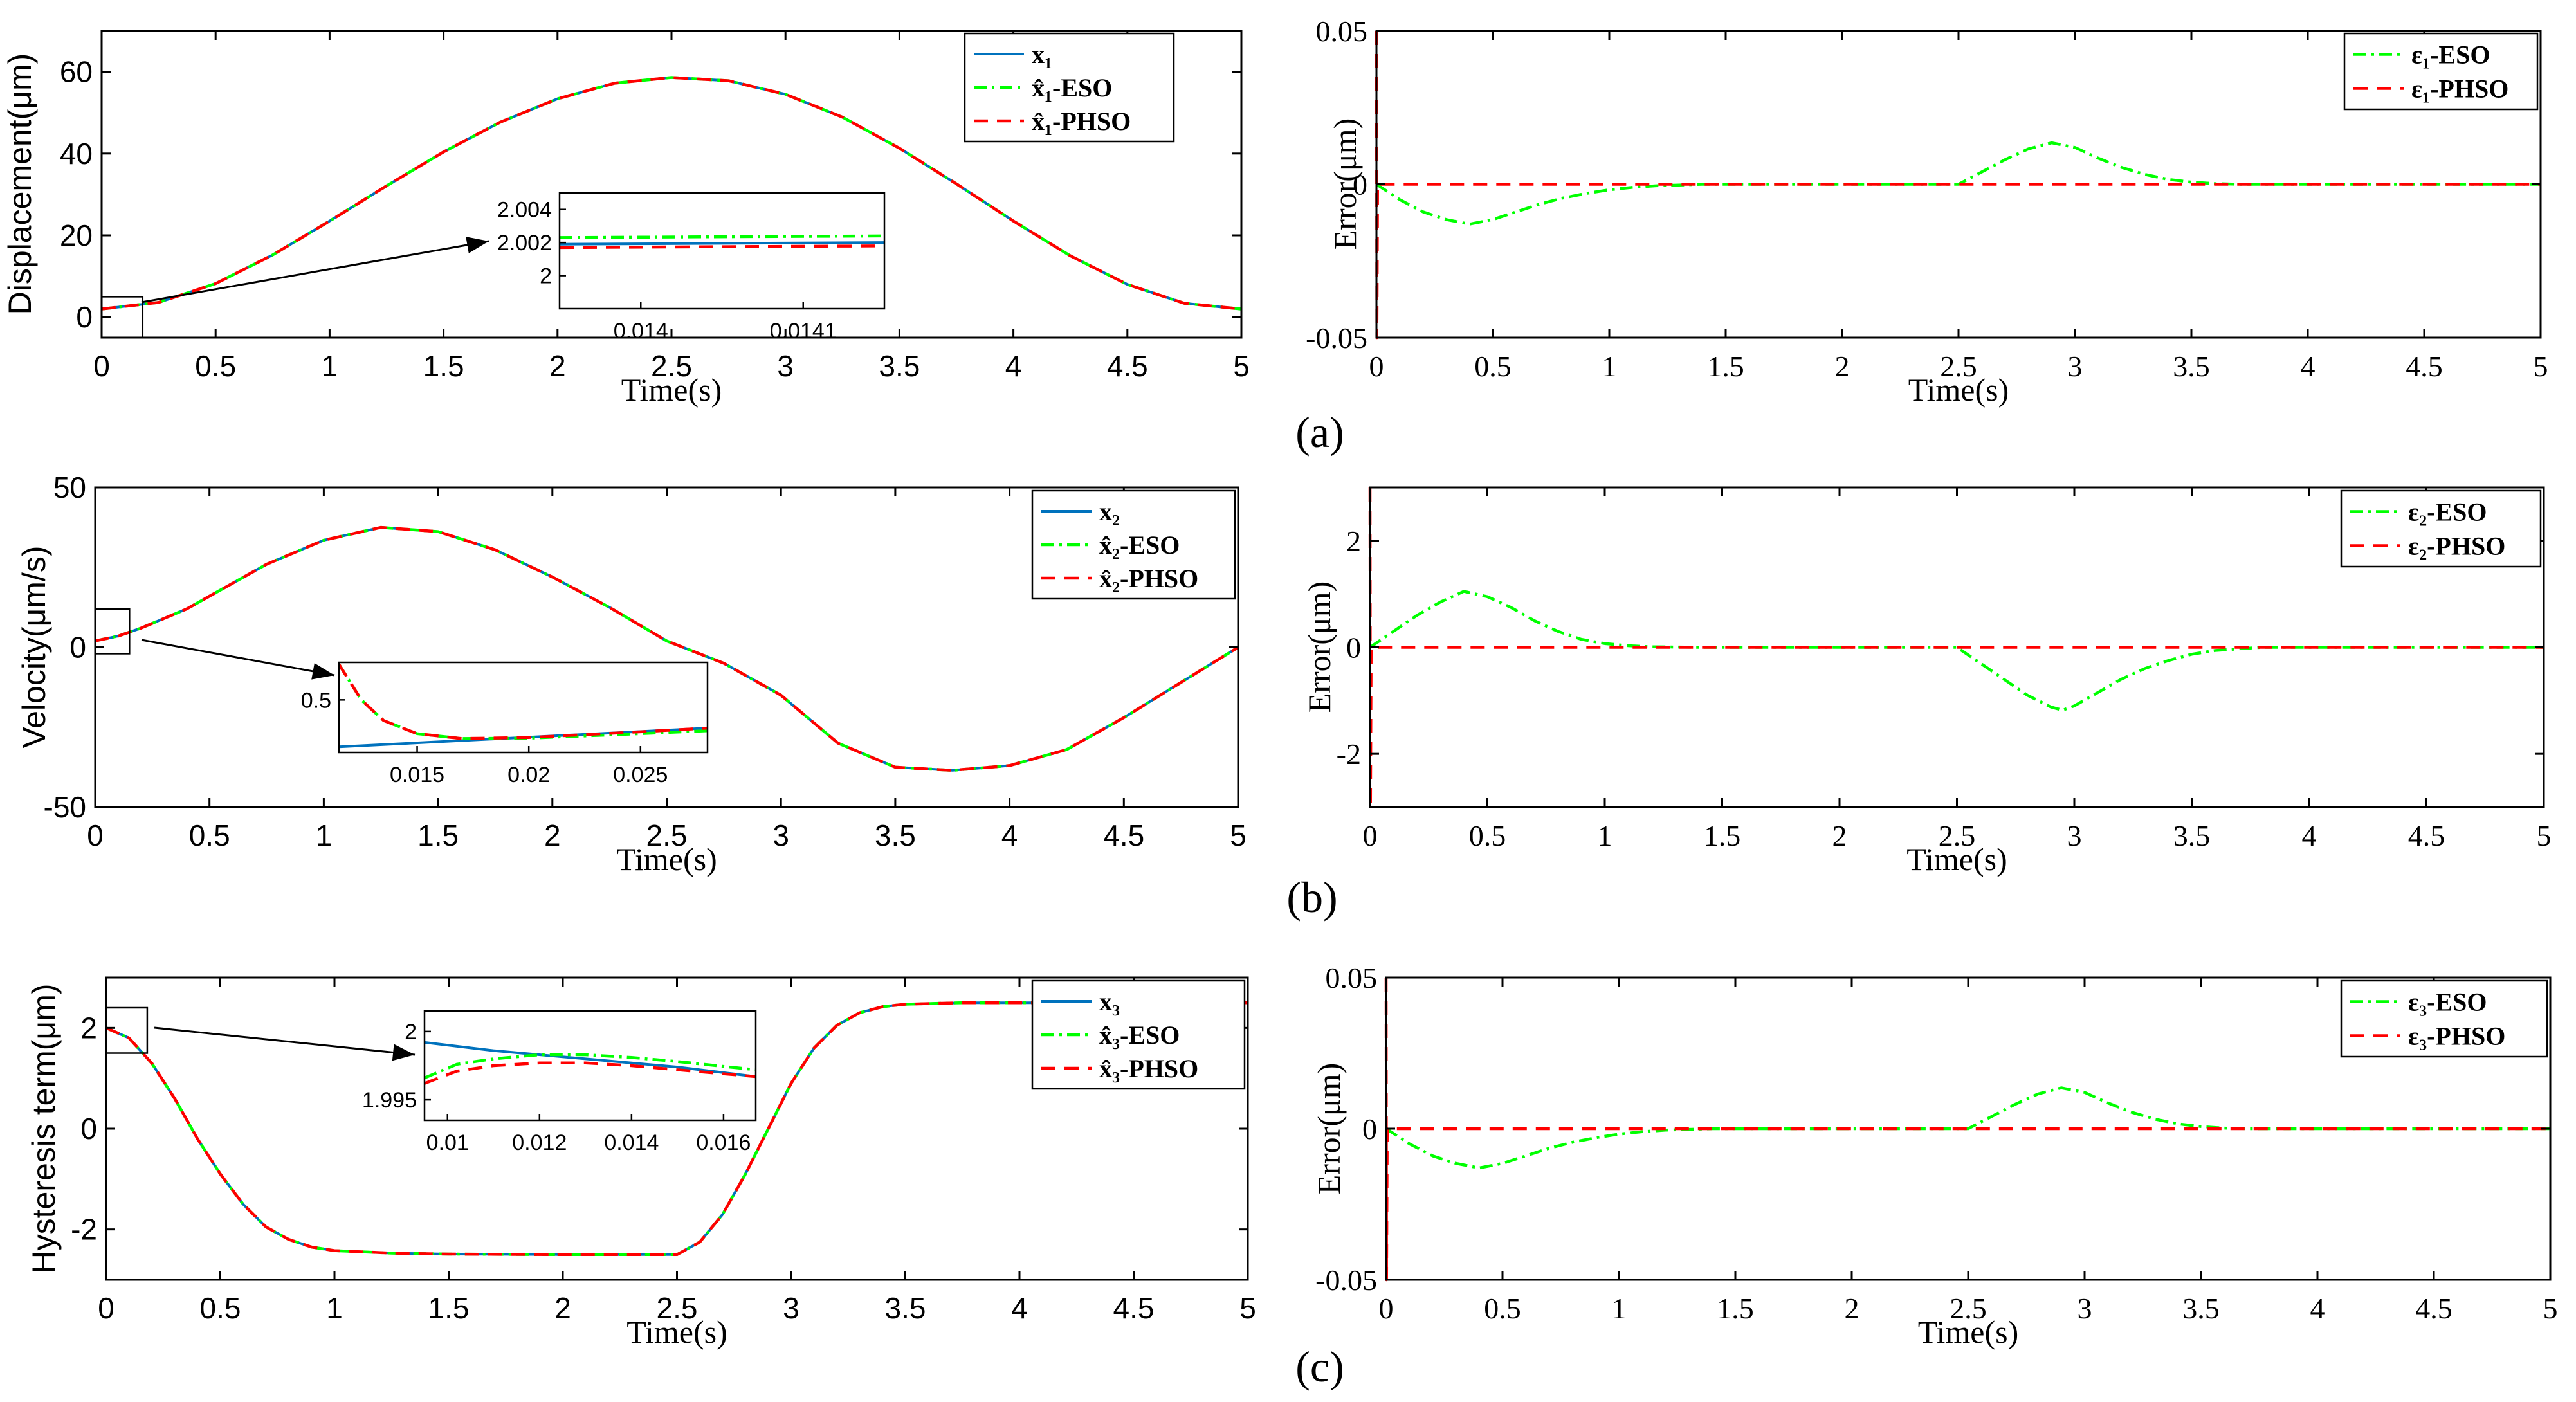 The height and width of the screenshot is (1402, 2576). What do you see at coordinates (443, 366) in the screenshot?
I see `x-tick-label: 1.5` at bounding box center [443, 366].